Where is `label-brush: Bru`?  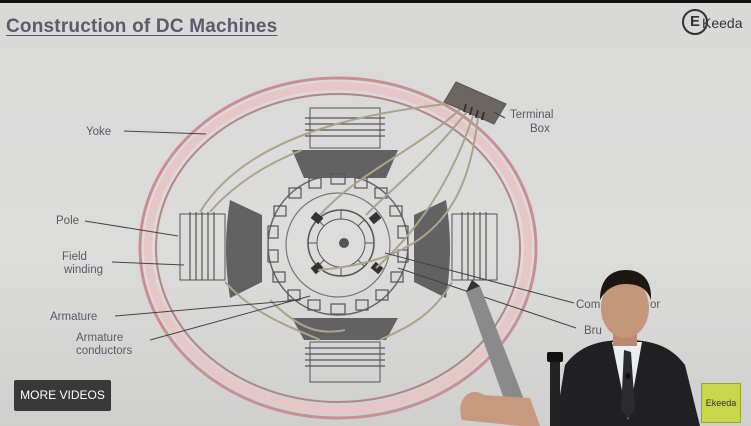
label-brush: Bru is located at coordinates (593, 331).